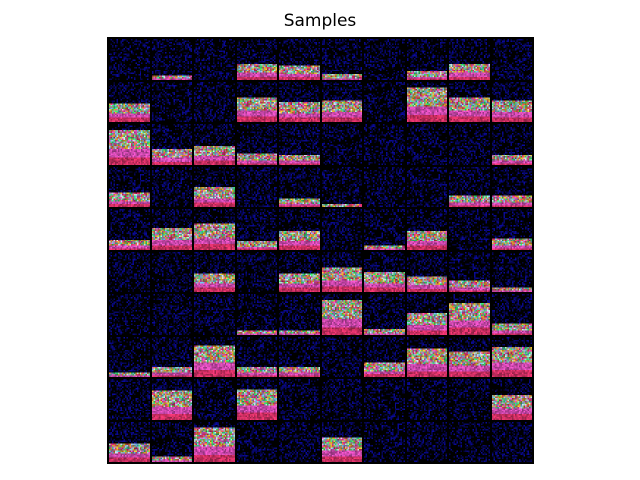  I want to click on figure-title: Samples, so click(320, 21).